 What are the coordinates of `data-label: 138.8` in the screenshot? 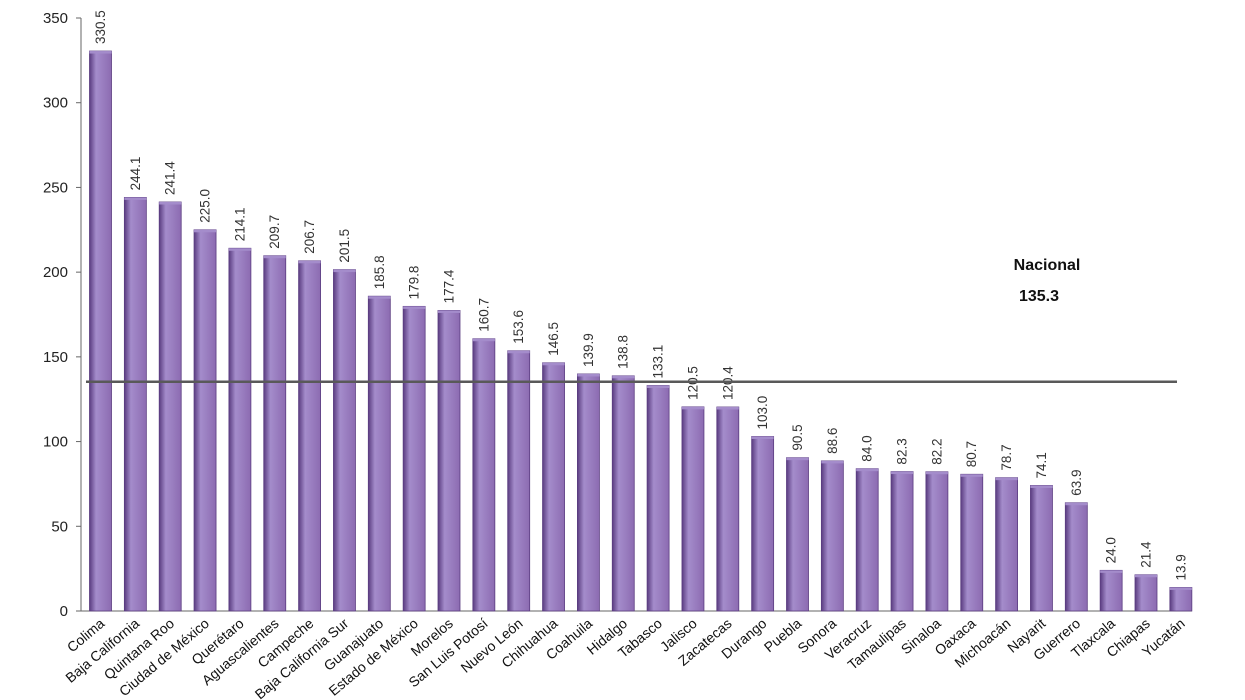 It's located at (623, 352).